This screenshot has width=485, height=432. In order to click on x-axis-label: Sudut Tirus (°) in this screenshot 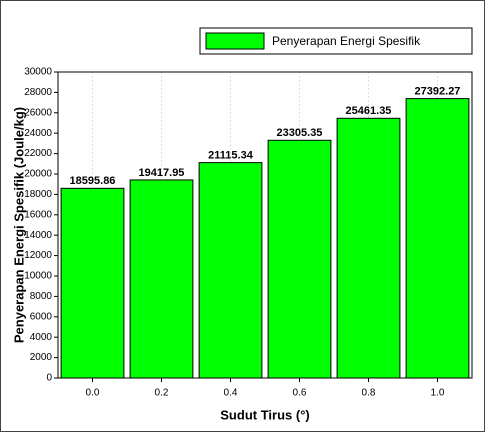, I will do `click(264, 414)`.